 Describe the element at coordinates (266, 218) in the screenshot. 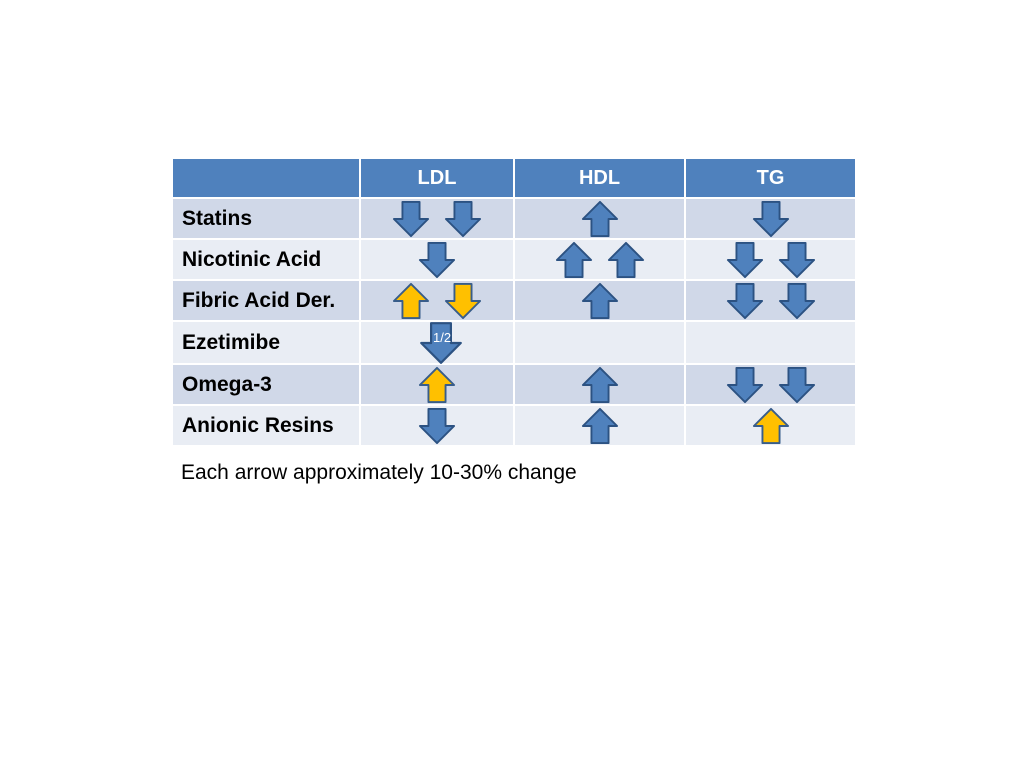

I see `drug-name-cell: Statins` at that location.